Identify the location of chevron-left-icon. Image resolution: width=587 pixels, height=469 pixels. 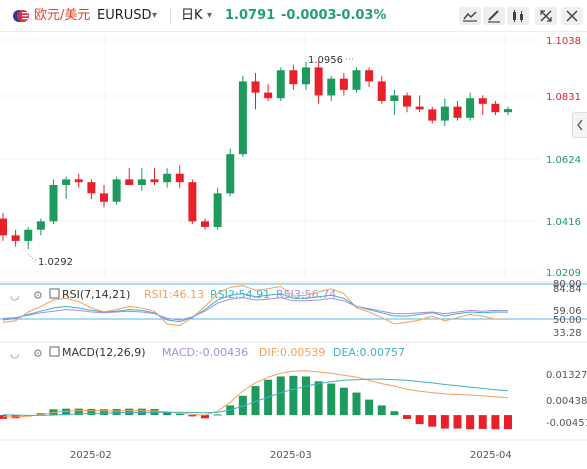
(580, 125).